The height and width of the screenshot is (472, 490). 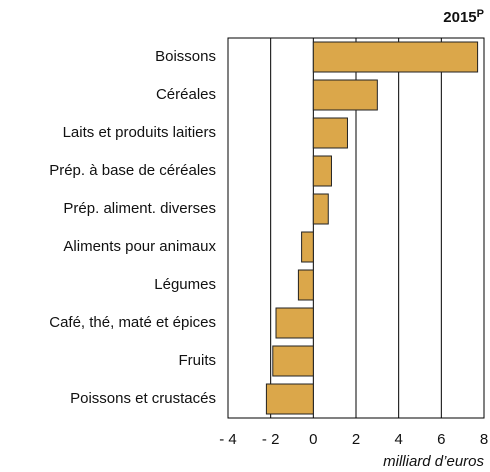 What do you see at coordinates (228, 439) in the screenshot?
I see `x-tick-label: - 4` at bounding box center [228, 439].